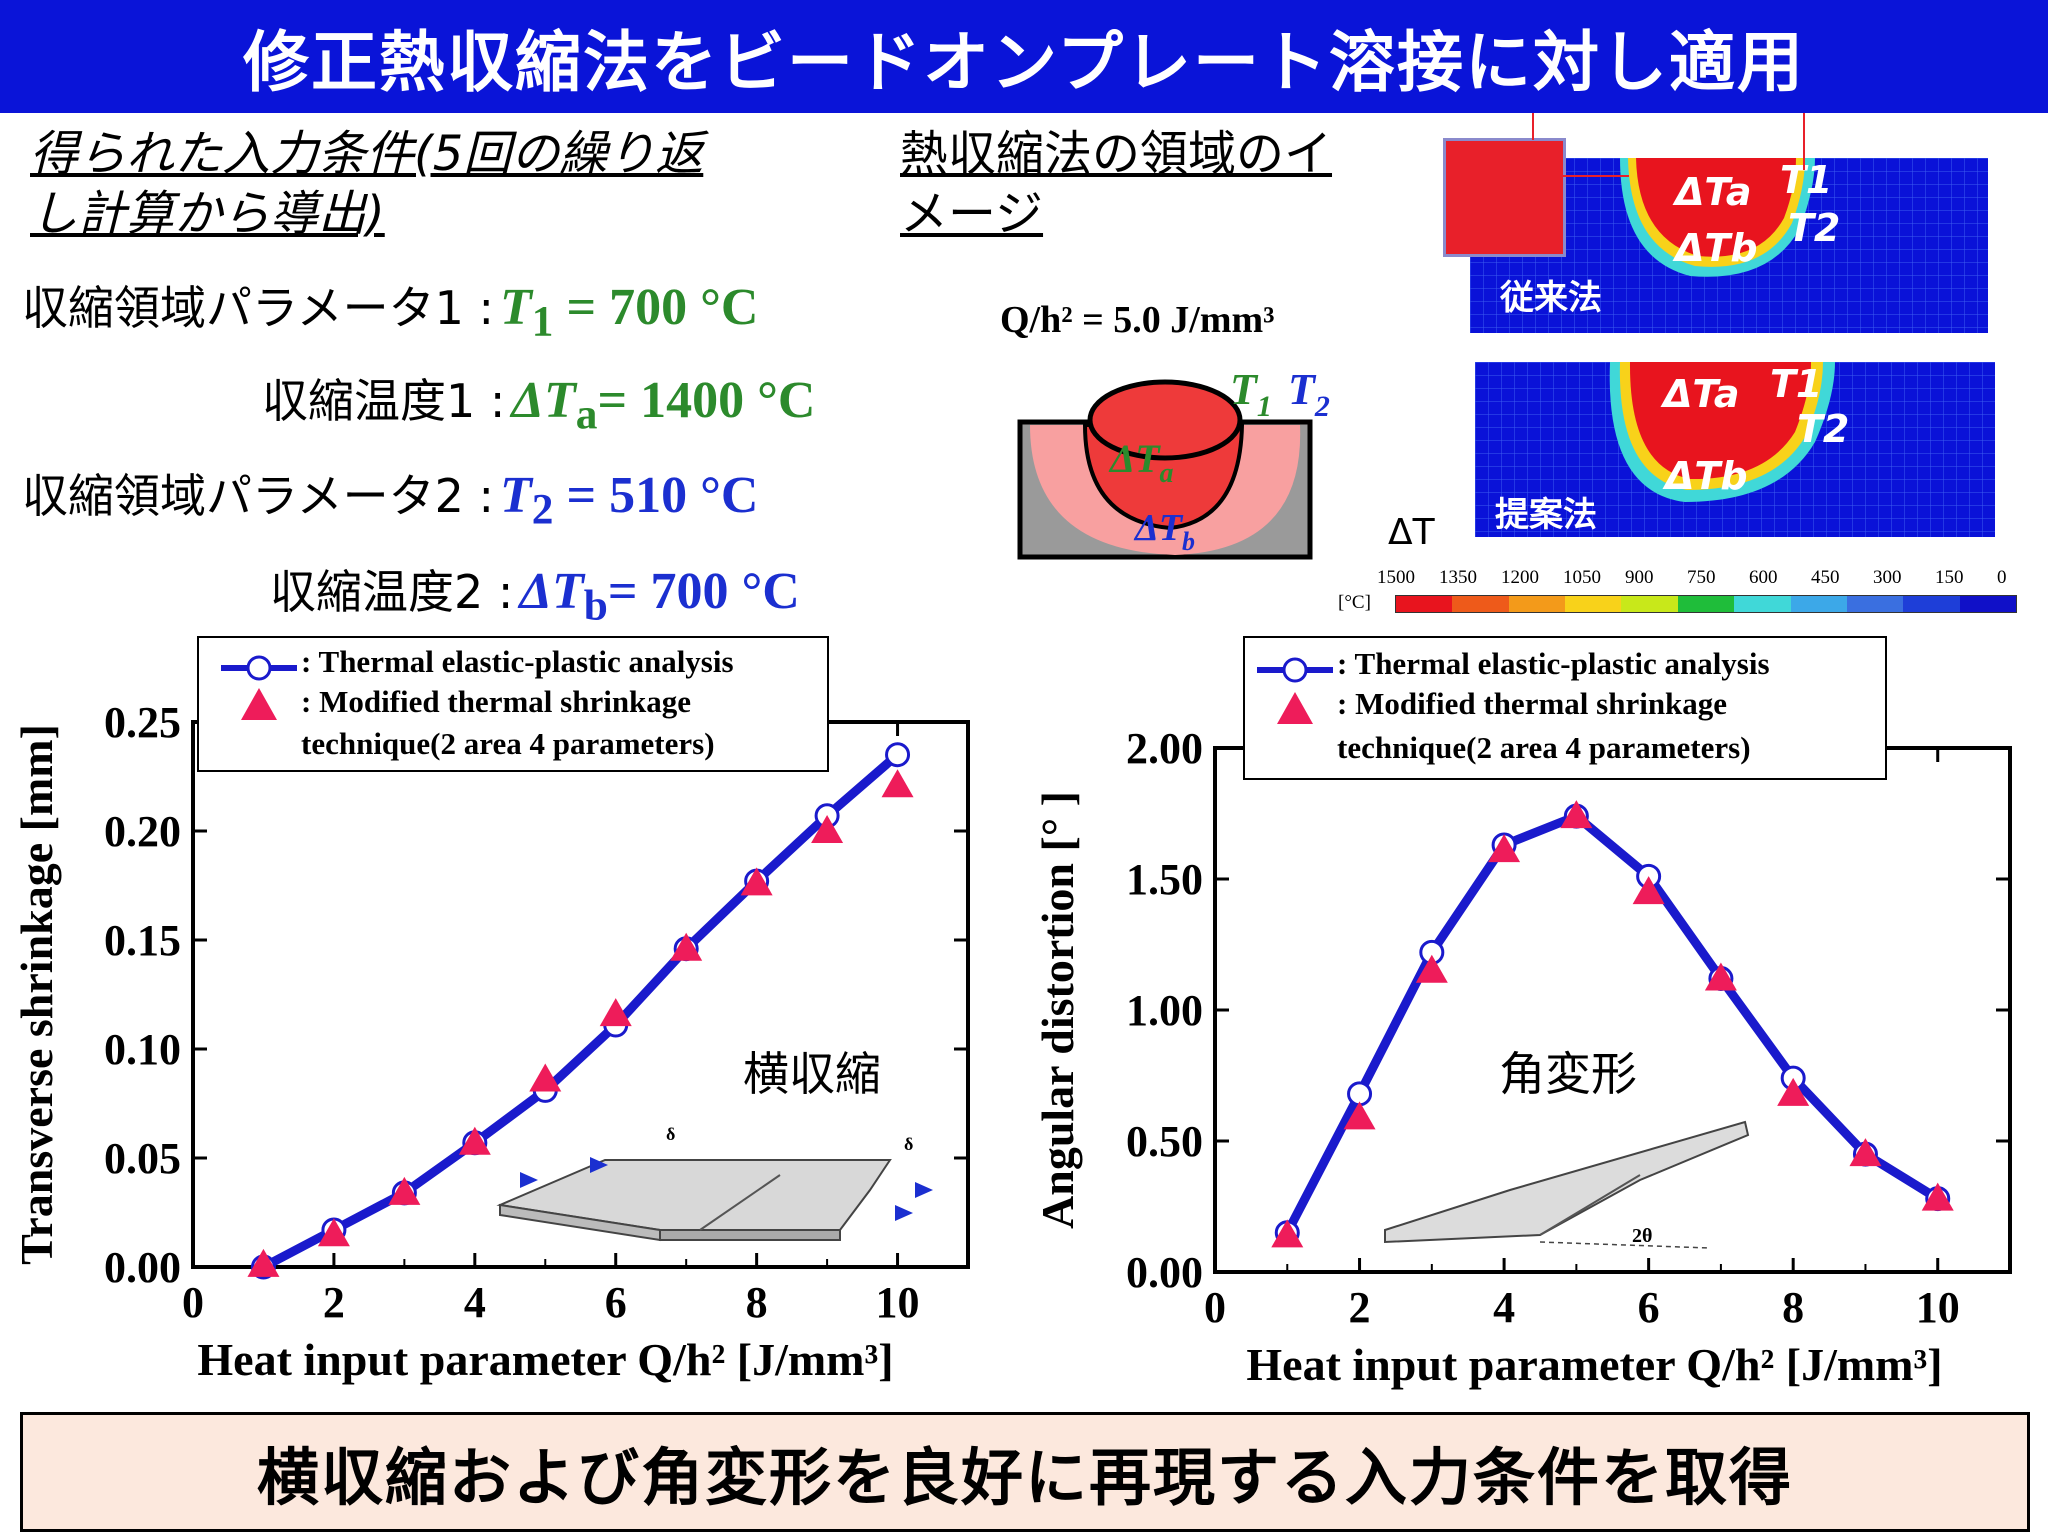 This screenshot has width=2048, height=1538. What do you see at coordinates (1546, 515) in the screenshot?
I see `sim-bottom-label: 提案法` at bounding box center [1546, 515].